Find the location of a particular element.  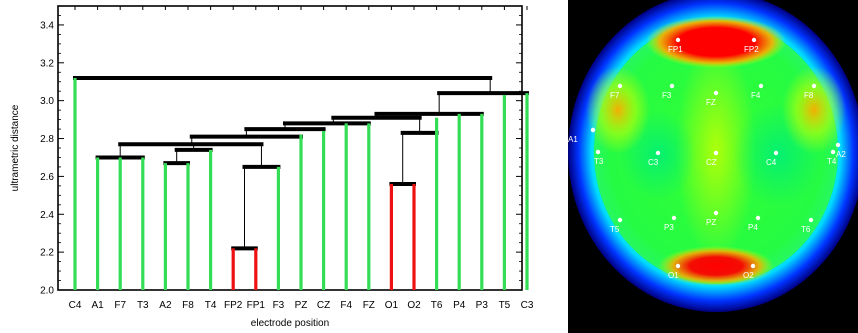

y-tick-label: 2.2 is located at coordinates (47, 253).